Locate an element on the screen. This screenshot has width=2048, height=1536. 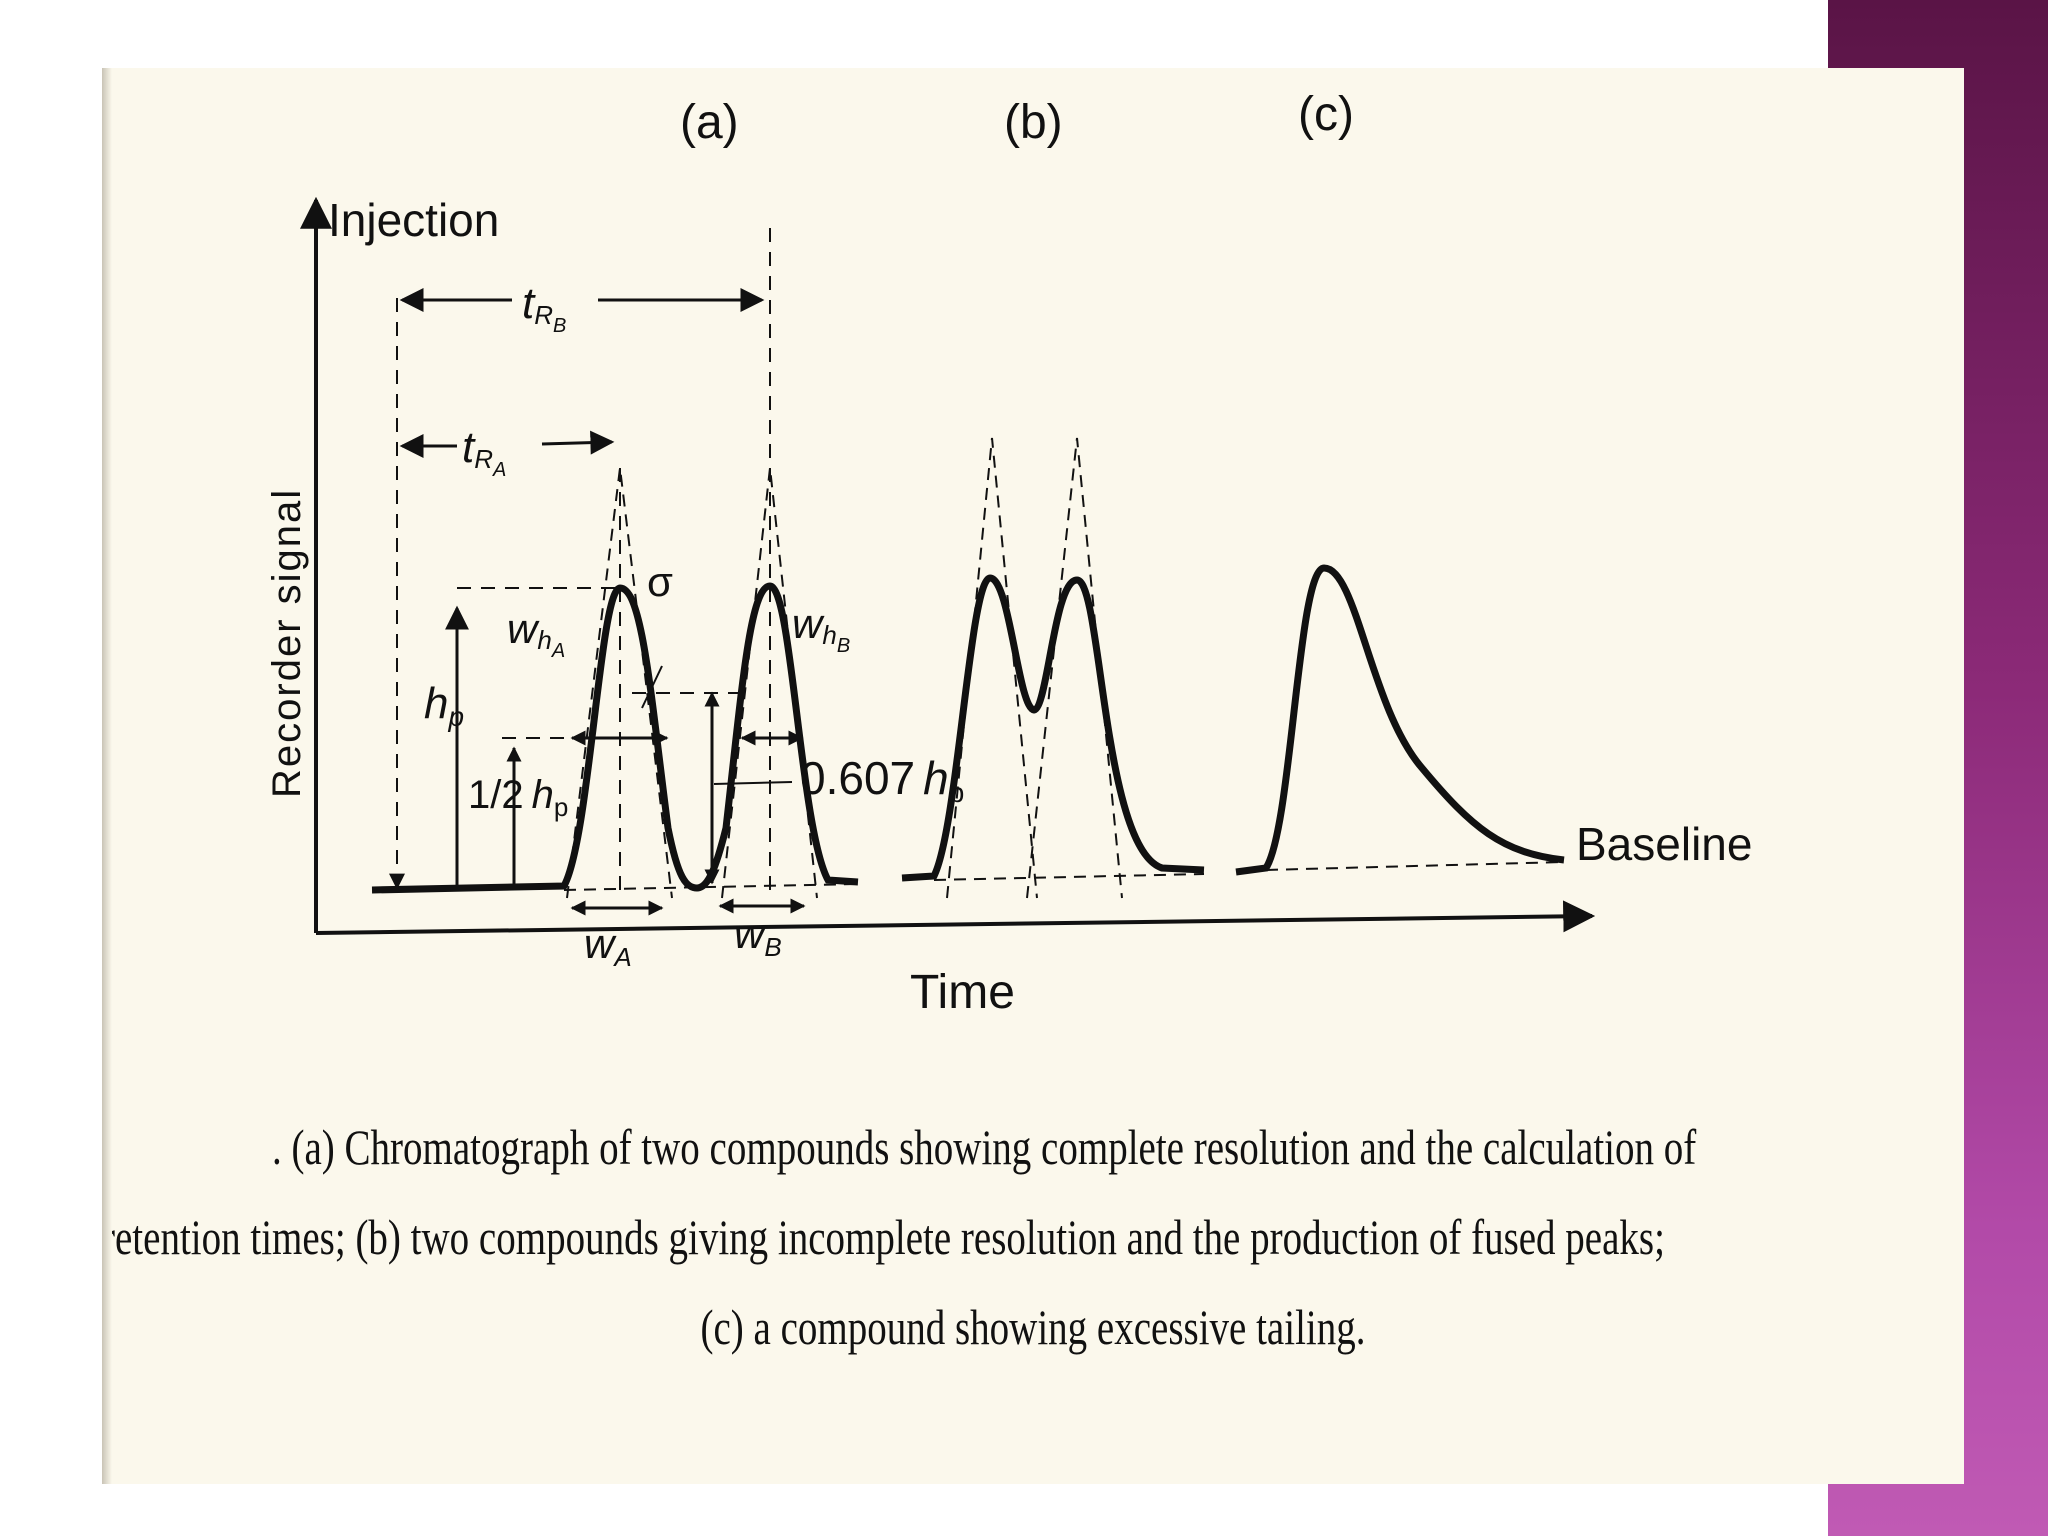
peaks-panel-b is located at coordinates (1053, 668).